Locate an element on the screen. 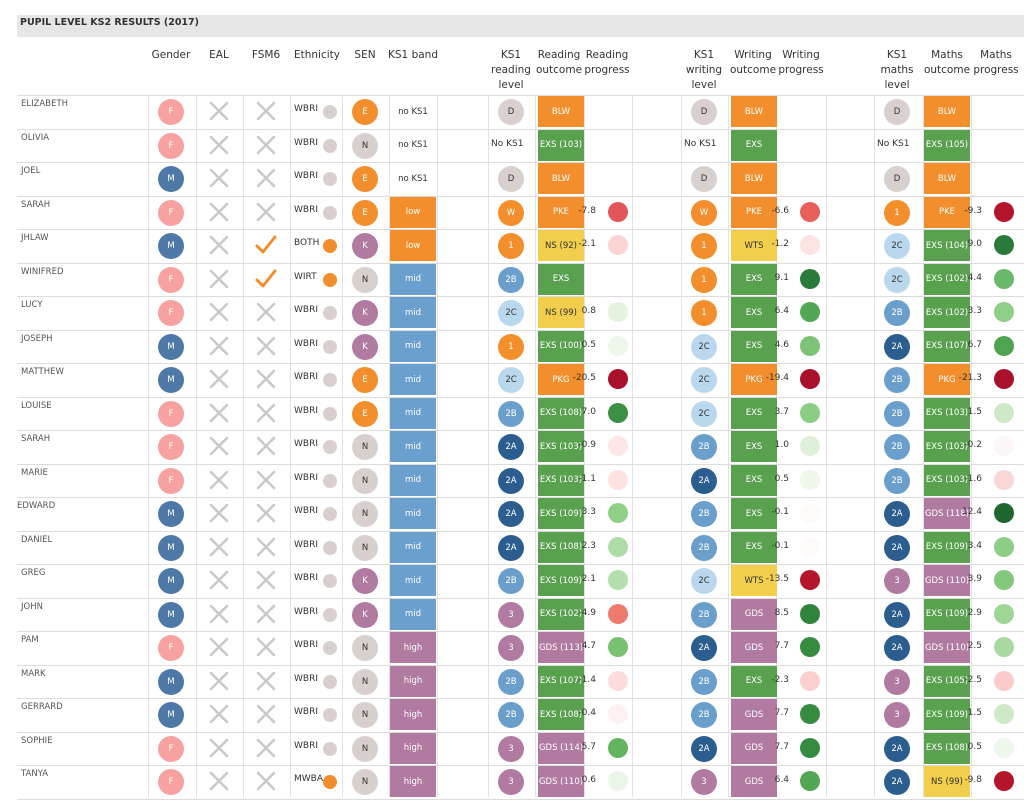 The image size is (1024, 808). maths-progress-value: 3.4 is located at coordinates (974, 545).